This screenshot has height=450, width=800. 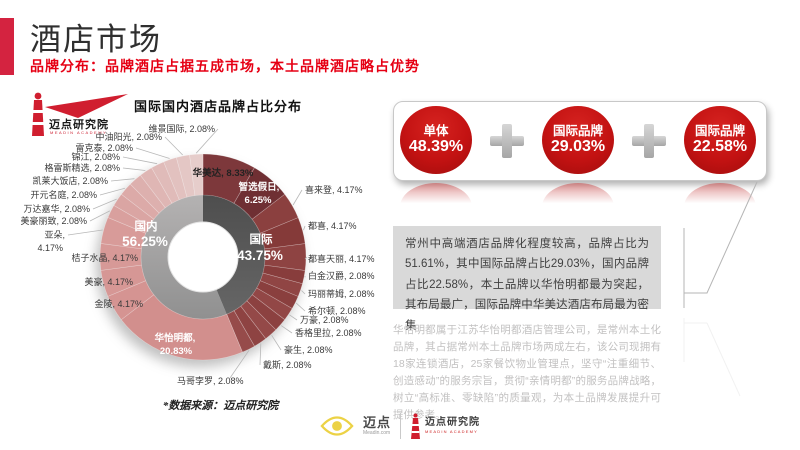 What do you see at coordinates (95, 156) in the screenshot?
I see `brand-label: 锦江, 2.08%` at bounding box center [95, 156].